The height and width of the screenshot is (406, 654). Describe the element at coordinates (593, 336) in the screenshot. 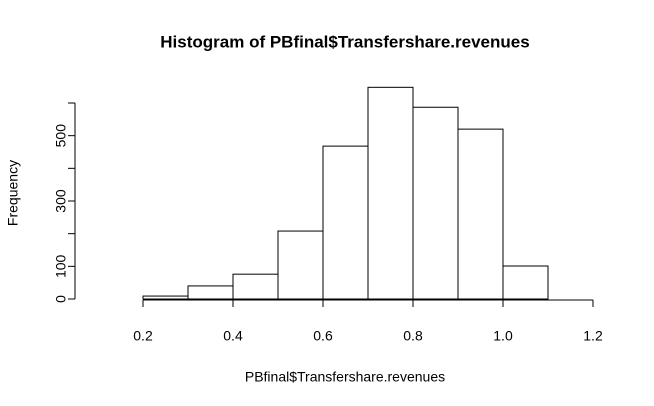

I see `x-tick-label: 1.2` at that location.